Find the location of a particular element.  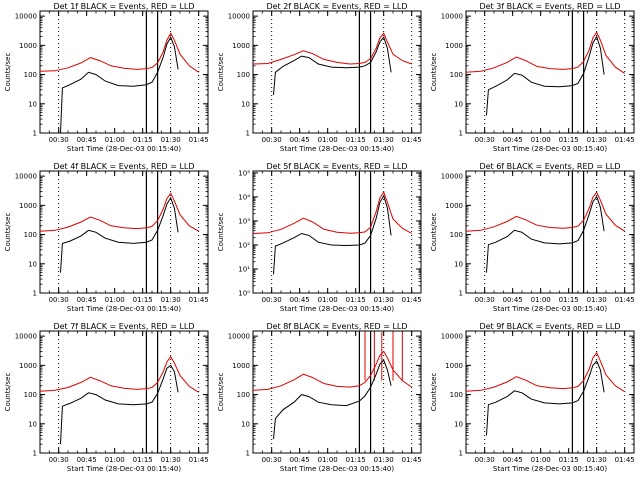

chart-title: Det 8f BLACK = Events, RED = LLD is located at coordinates (336, 326).